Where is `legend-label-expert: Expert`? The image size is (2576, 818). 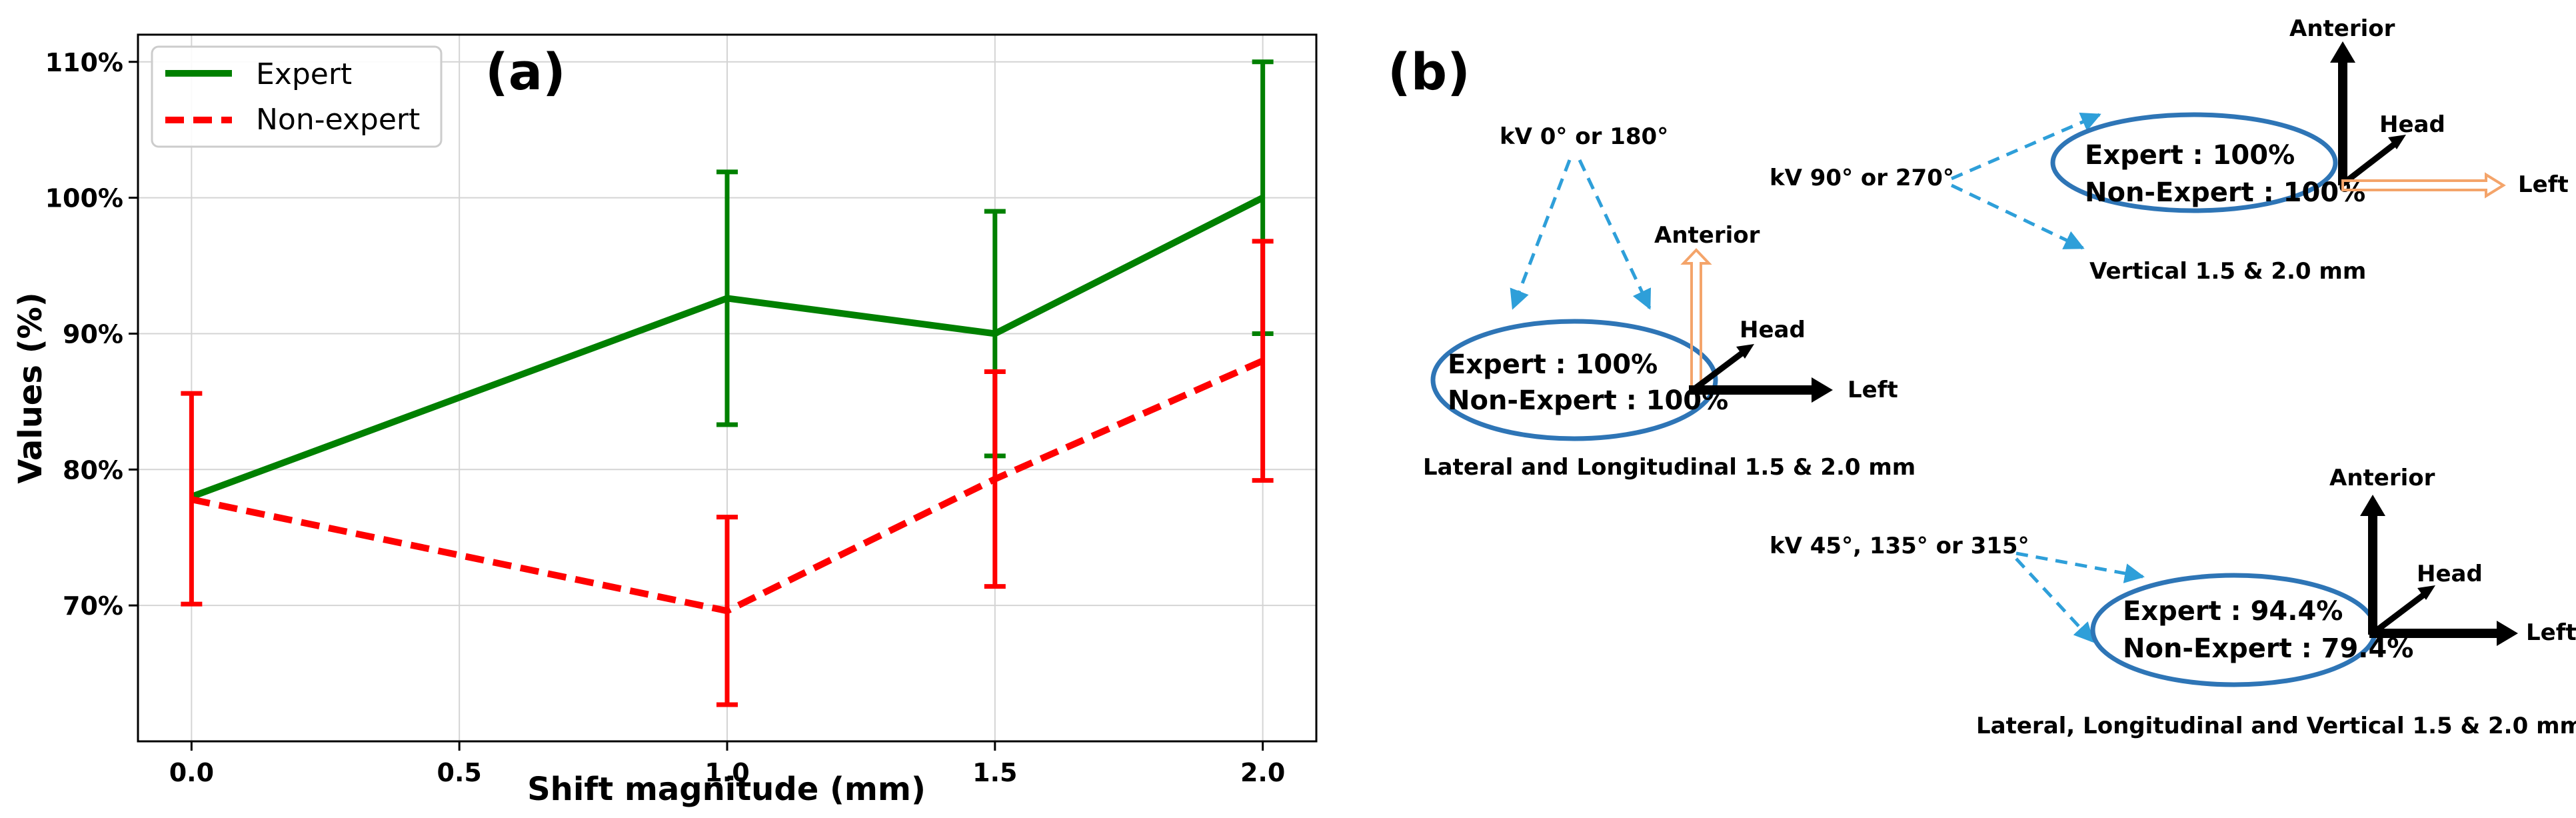
legend-label-expert: Expert is located at coordinates (304, 74).